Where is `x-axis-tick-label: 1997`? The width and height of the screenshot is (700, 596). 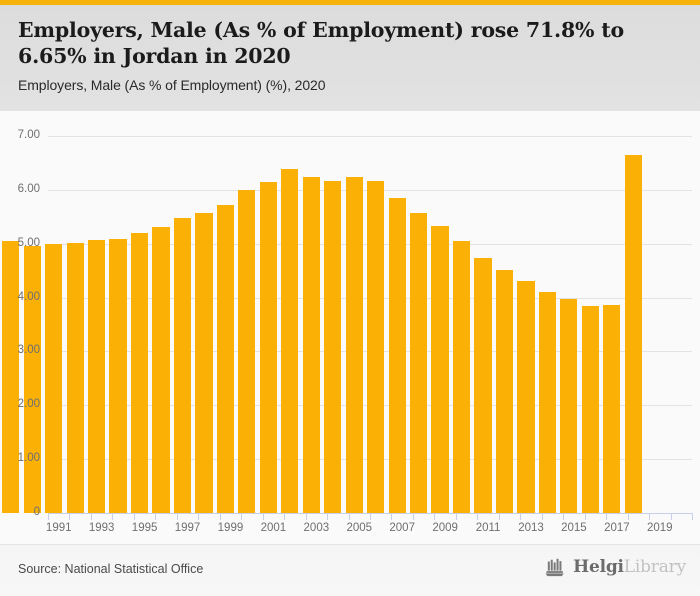 x-axis-tick-label: 1997 is located at coordinates (187, 528).